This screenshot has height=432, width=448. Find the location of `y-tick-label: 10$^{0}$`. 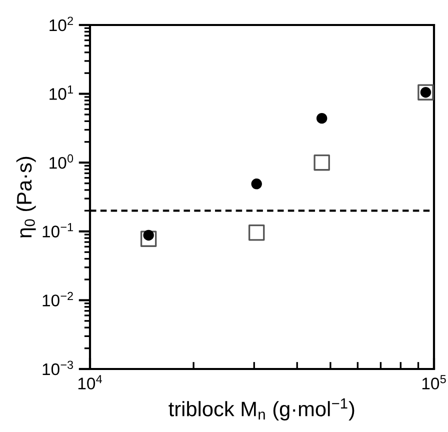

y-tick-label: 10$^{0}$ is located at coordinates (62, 161).